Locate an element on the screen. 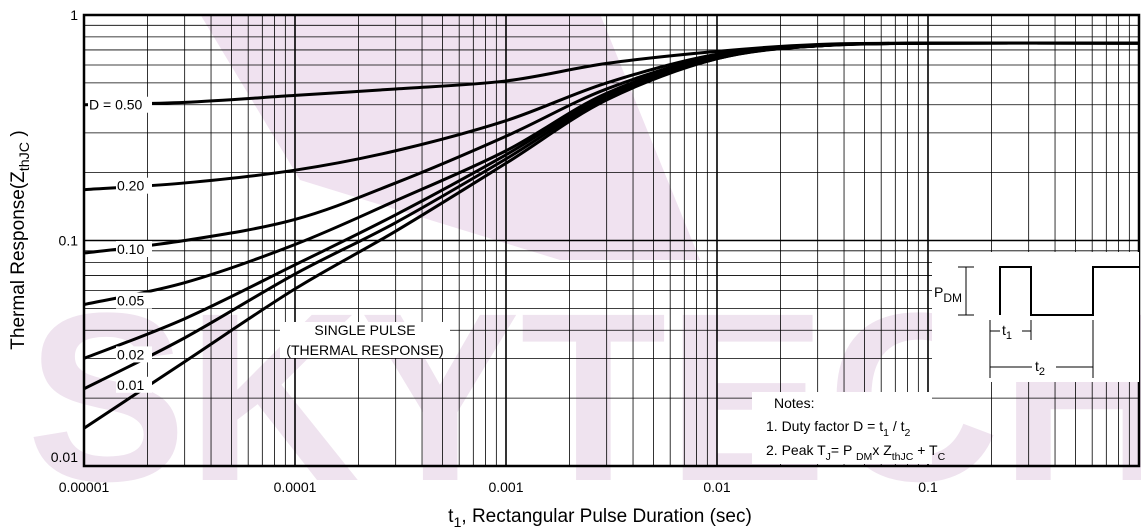  note: 1. Duty factor D = t1 / t2 is located at coordinates (838, 428).